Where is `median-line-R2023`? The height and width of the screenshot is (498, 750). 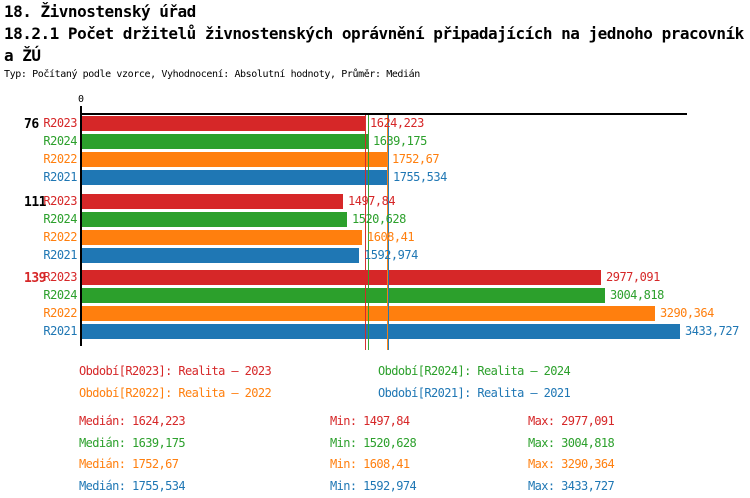
median-line-R2023 is located at coordinates (365, 232).